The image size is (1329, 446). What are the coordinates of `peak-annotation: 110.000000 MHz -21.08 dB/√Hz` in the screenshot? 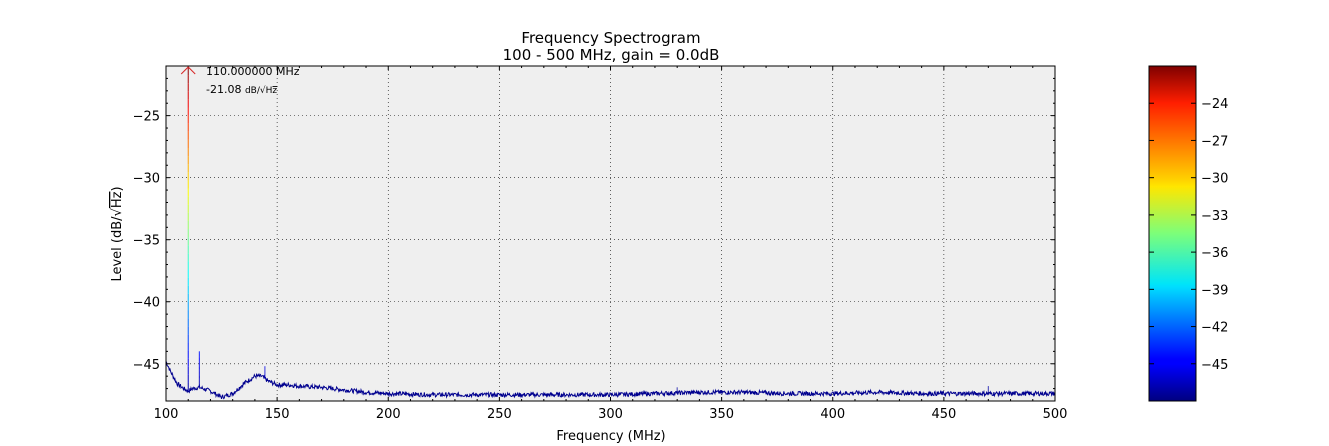 It's located at (253, 80).